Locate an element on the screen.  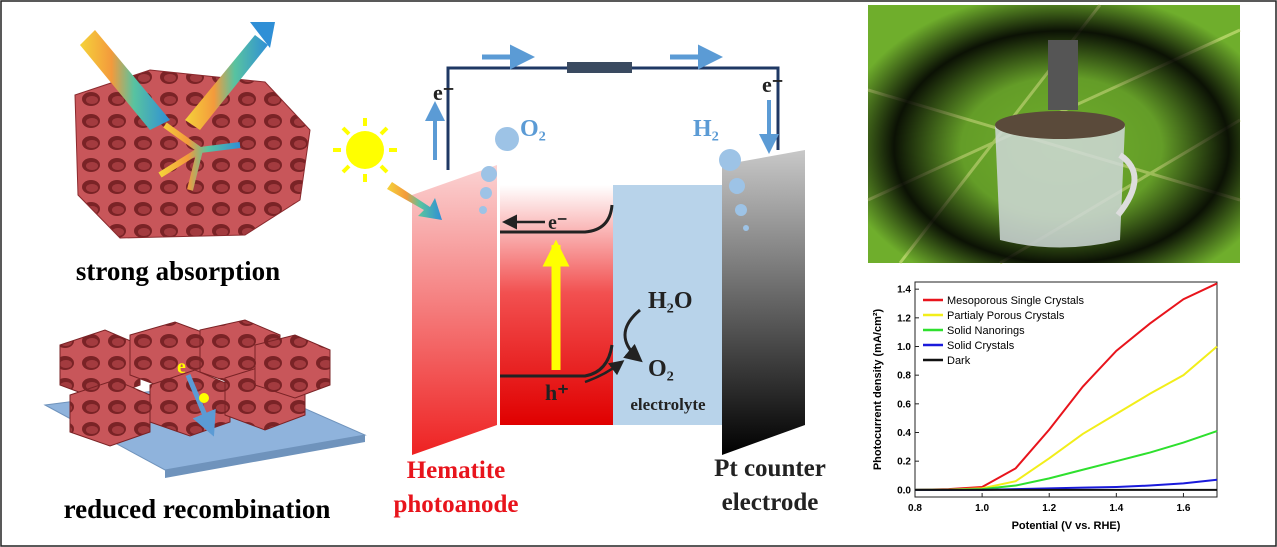
species-label: H₂O is located at coordinates (670, 301).